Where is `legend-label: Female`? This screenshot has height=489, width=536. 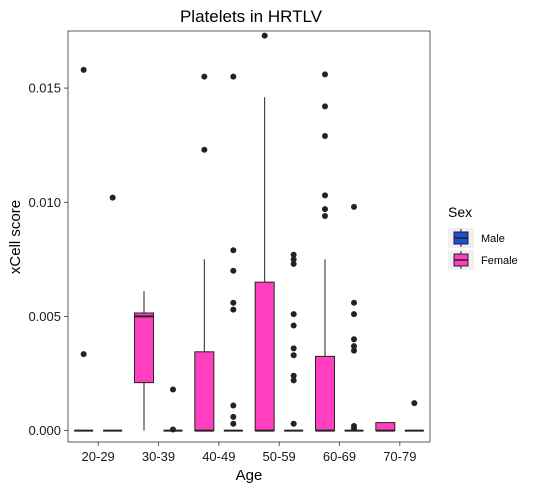
legend-label: Female is located at coordinates (499, 261).